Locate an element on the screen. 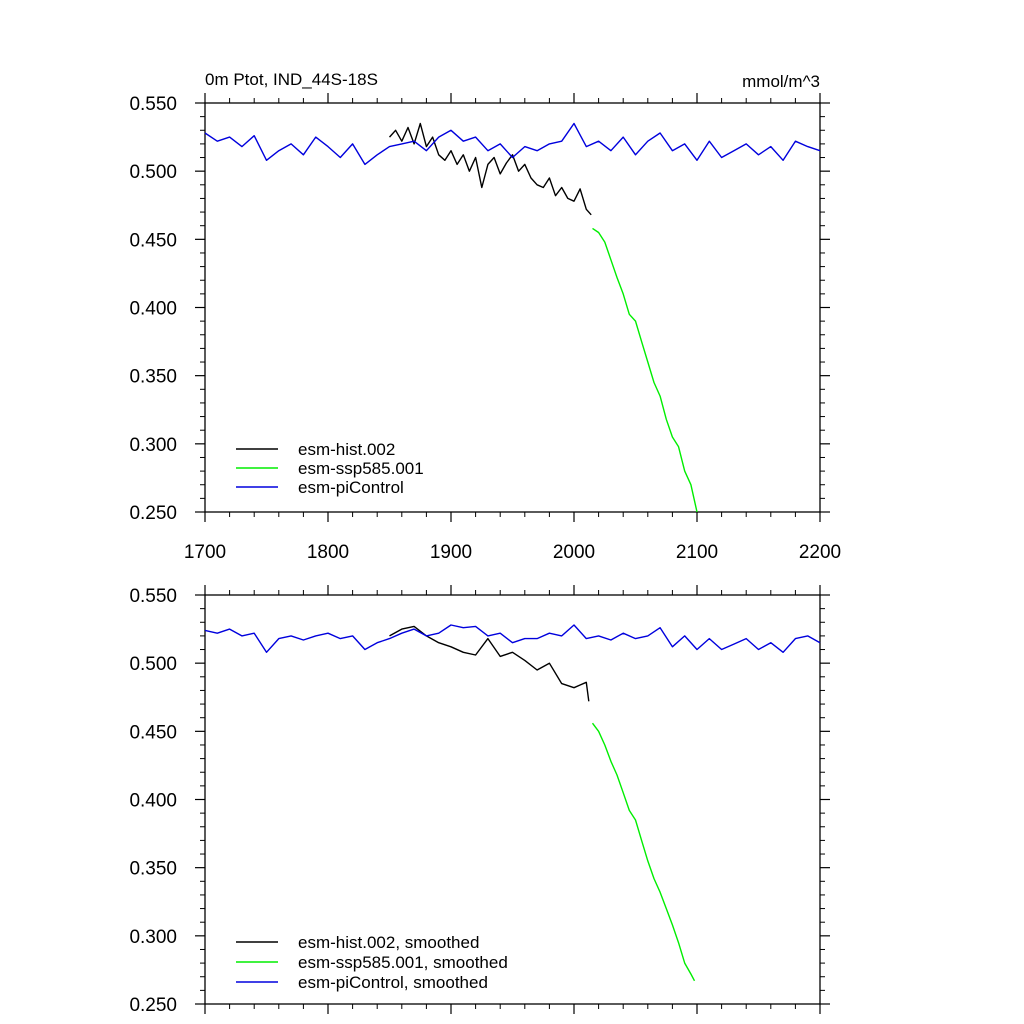 The image size is (1024, 1024). legend-label-pi: esm-piControl, smoothed is located at coordinates (393, 982).